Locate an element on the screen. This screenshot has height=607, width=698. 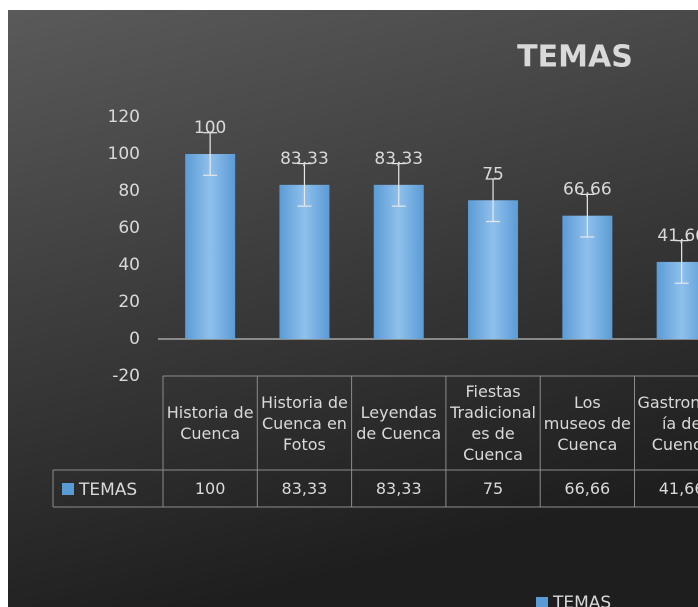
legend-key is located at coordinates (542, 602).